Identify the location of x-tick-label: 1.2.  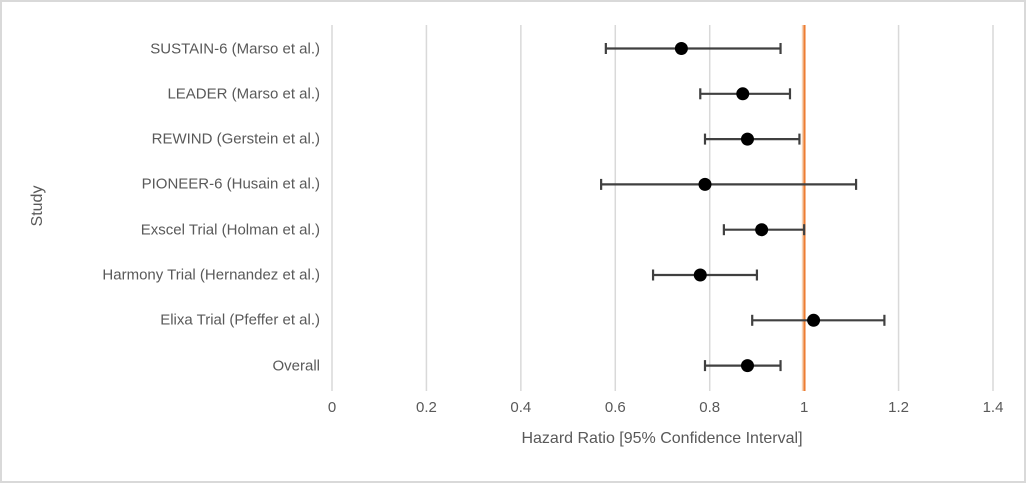
(898, 407).